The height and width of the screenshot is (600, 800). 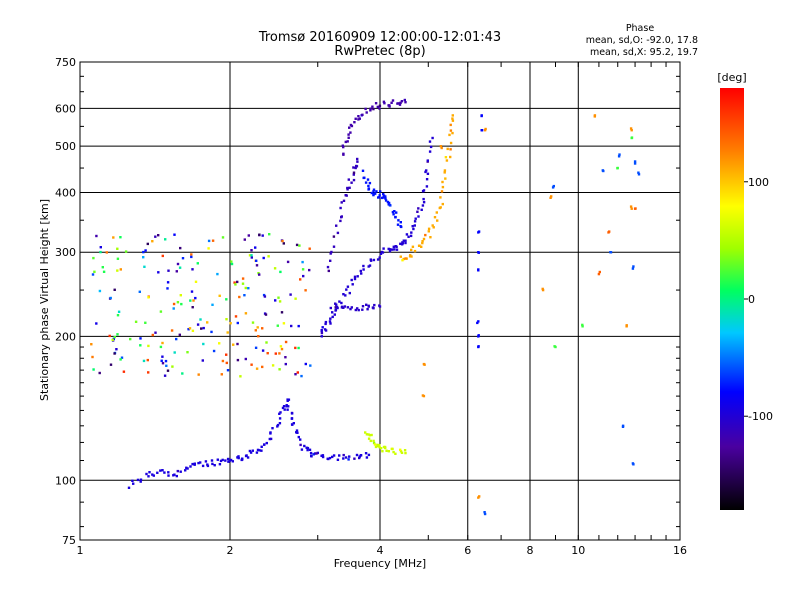 What do you see at coordinates (65, 108) in the screenshot?
I see `y-tick-label: 600` at bounding box center [65, 108].